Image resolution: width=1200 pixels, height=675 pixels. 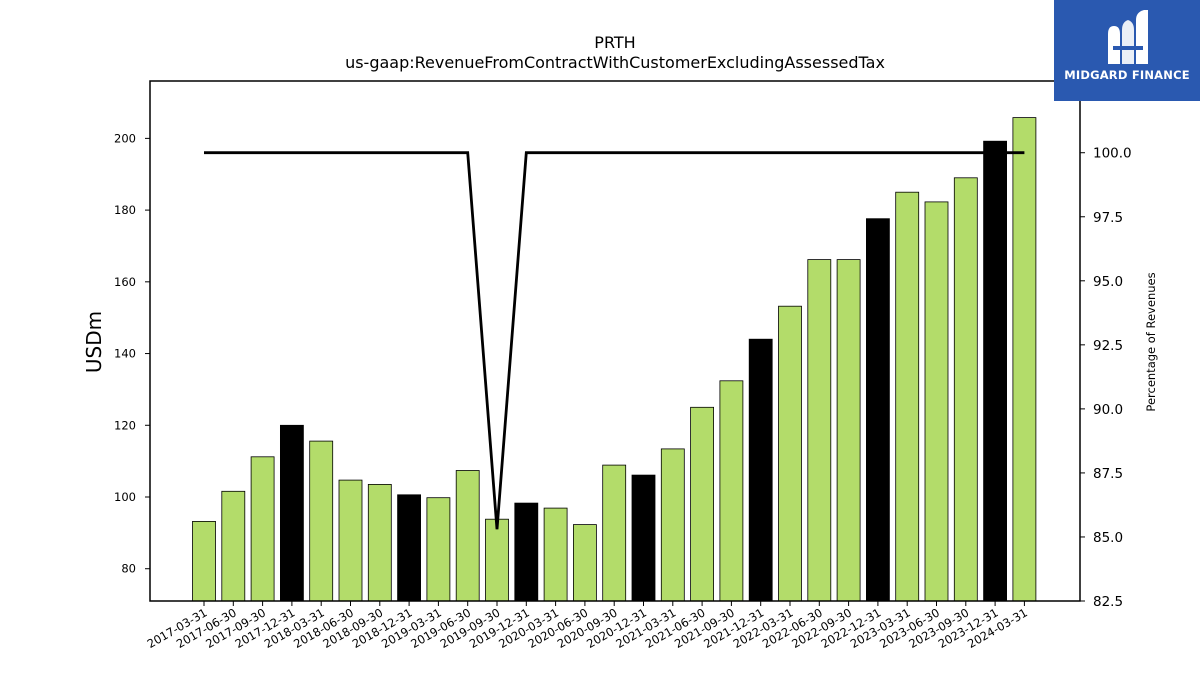 What do you see at coordinates (1108, 346) in the screenshot?
I see `right-tick-label: 92.5` at bounding box center [1108, 346].